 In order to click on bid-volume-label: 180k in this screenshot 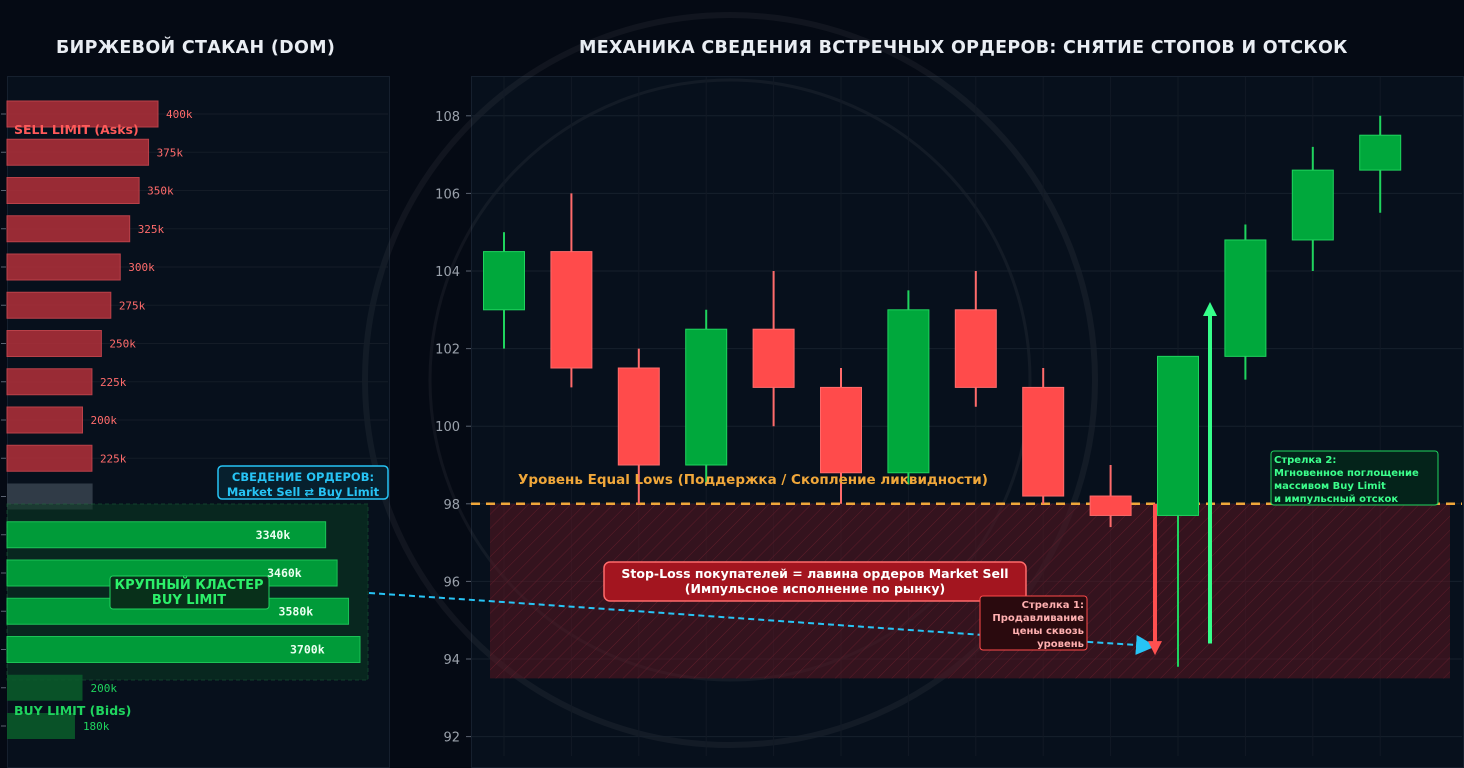, I will do `click(96, 726)`.